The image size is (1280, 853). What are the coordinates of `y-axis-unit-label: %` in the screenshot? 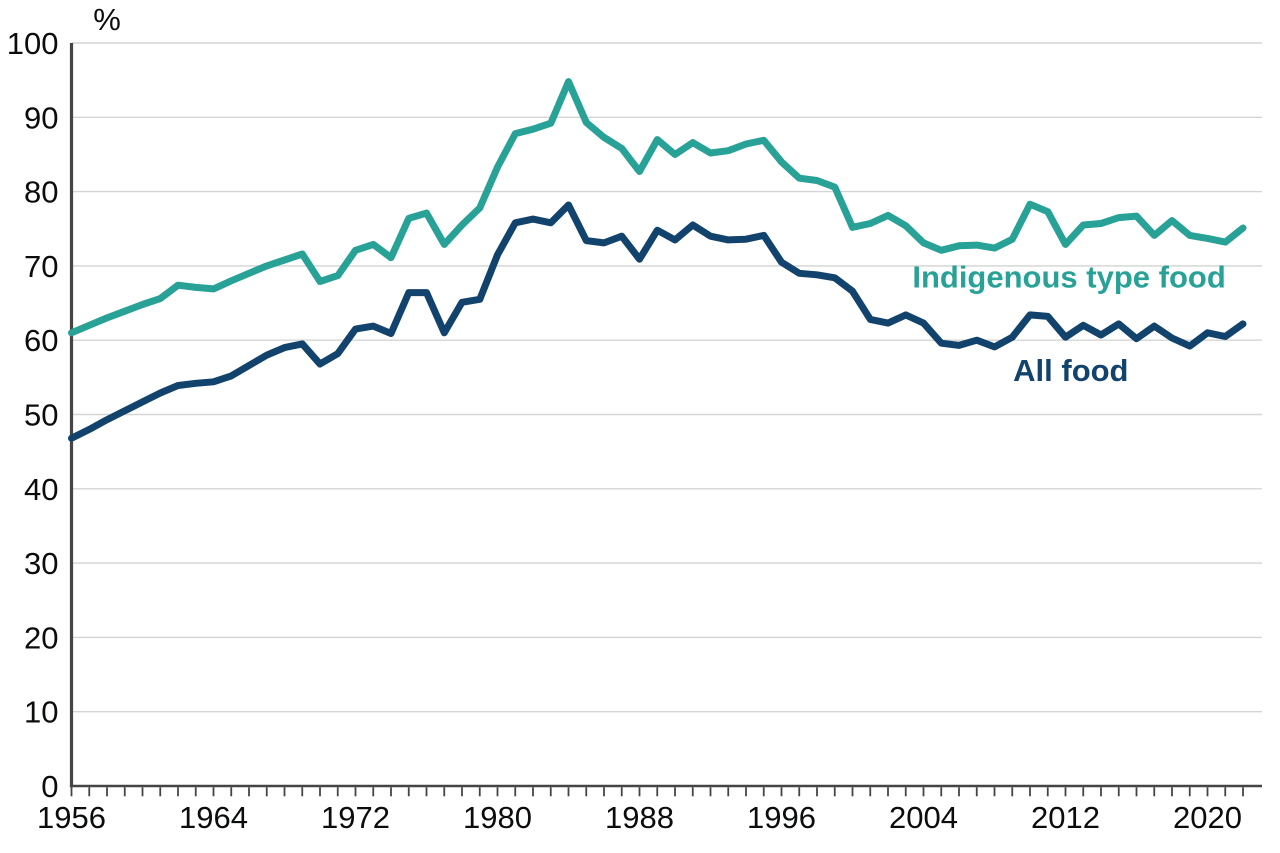 It's located at (107, 19).